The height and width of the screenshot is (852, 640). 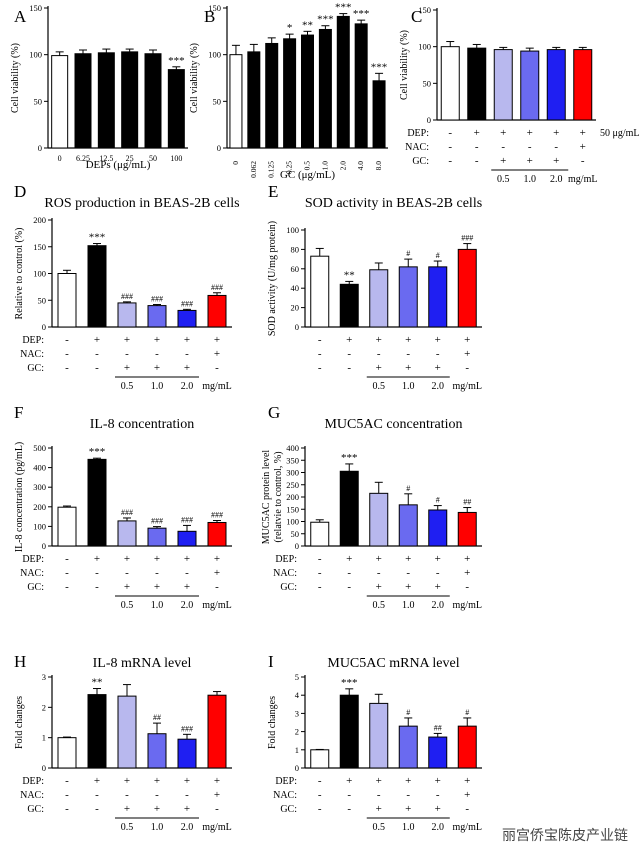 What do you see at coordinates (130, 158) in the screenshot?
I see `x-tick-label: 25` at bounding box center [130, 158].